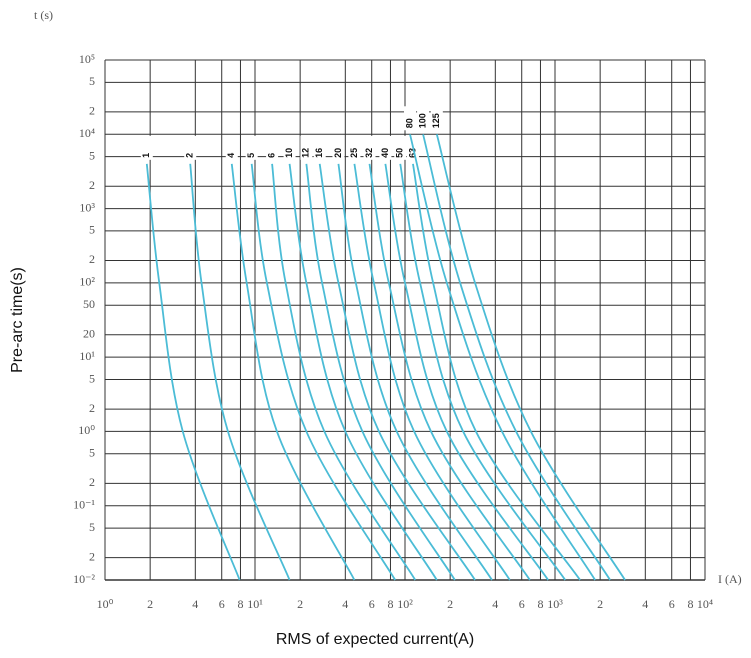 Image resolution: width=751 pixels, height=658 pixels. I want to click on x-tick-label: 10⁴, so click(705, 604).